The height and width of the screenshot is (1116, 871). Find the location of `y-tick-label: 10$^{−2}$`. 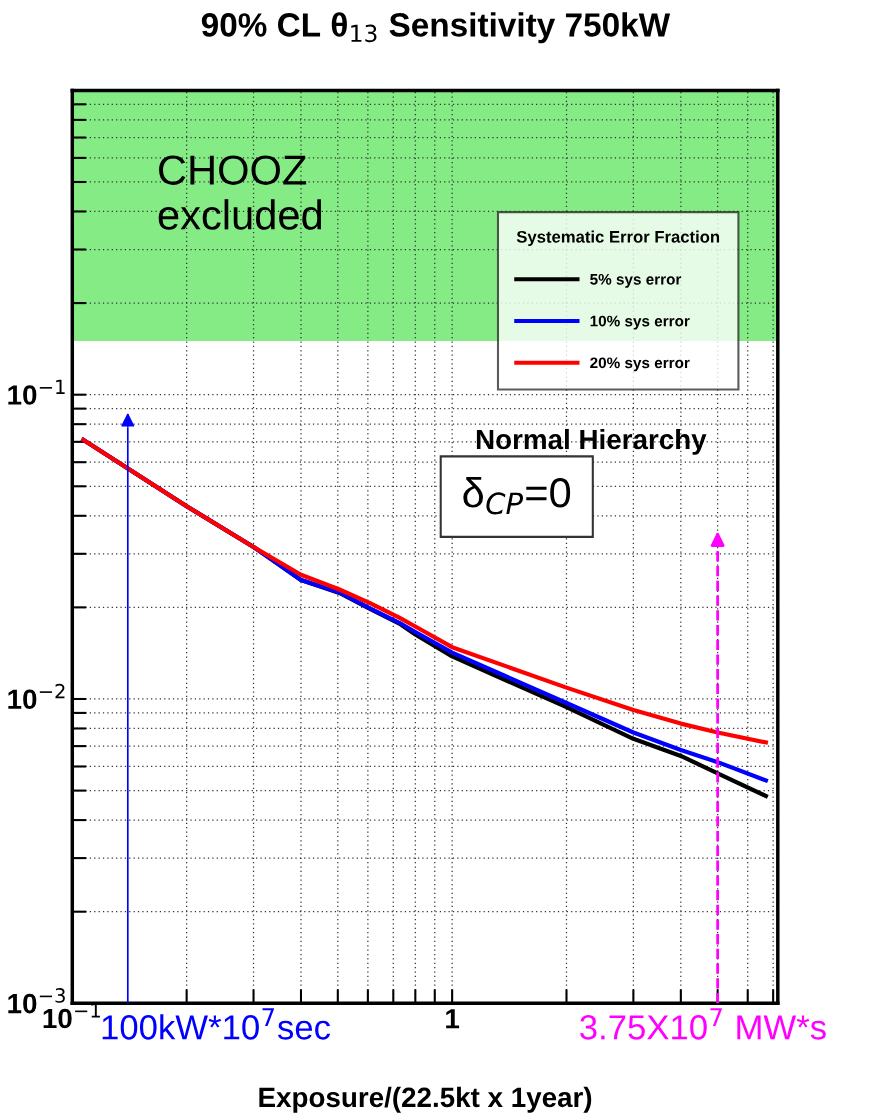

y-tick-label: 10$^{−2}$ is located at coordinates (36, 696).